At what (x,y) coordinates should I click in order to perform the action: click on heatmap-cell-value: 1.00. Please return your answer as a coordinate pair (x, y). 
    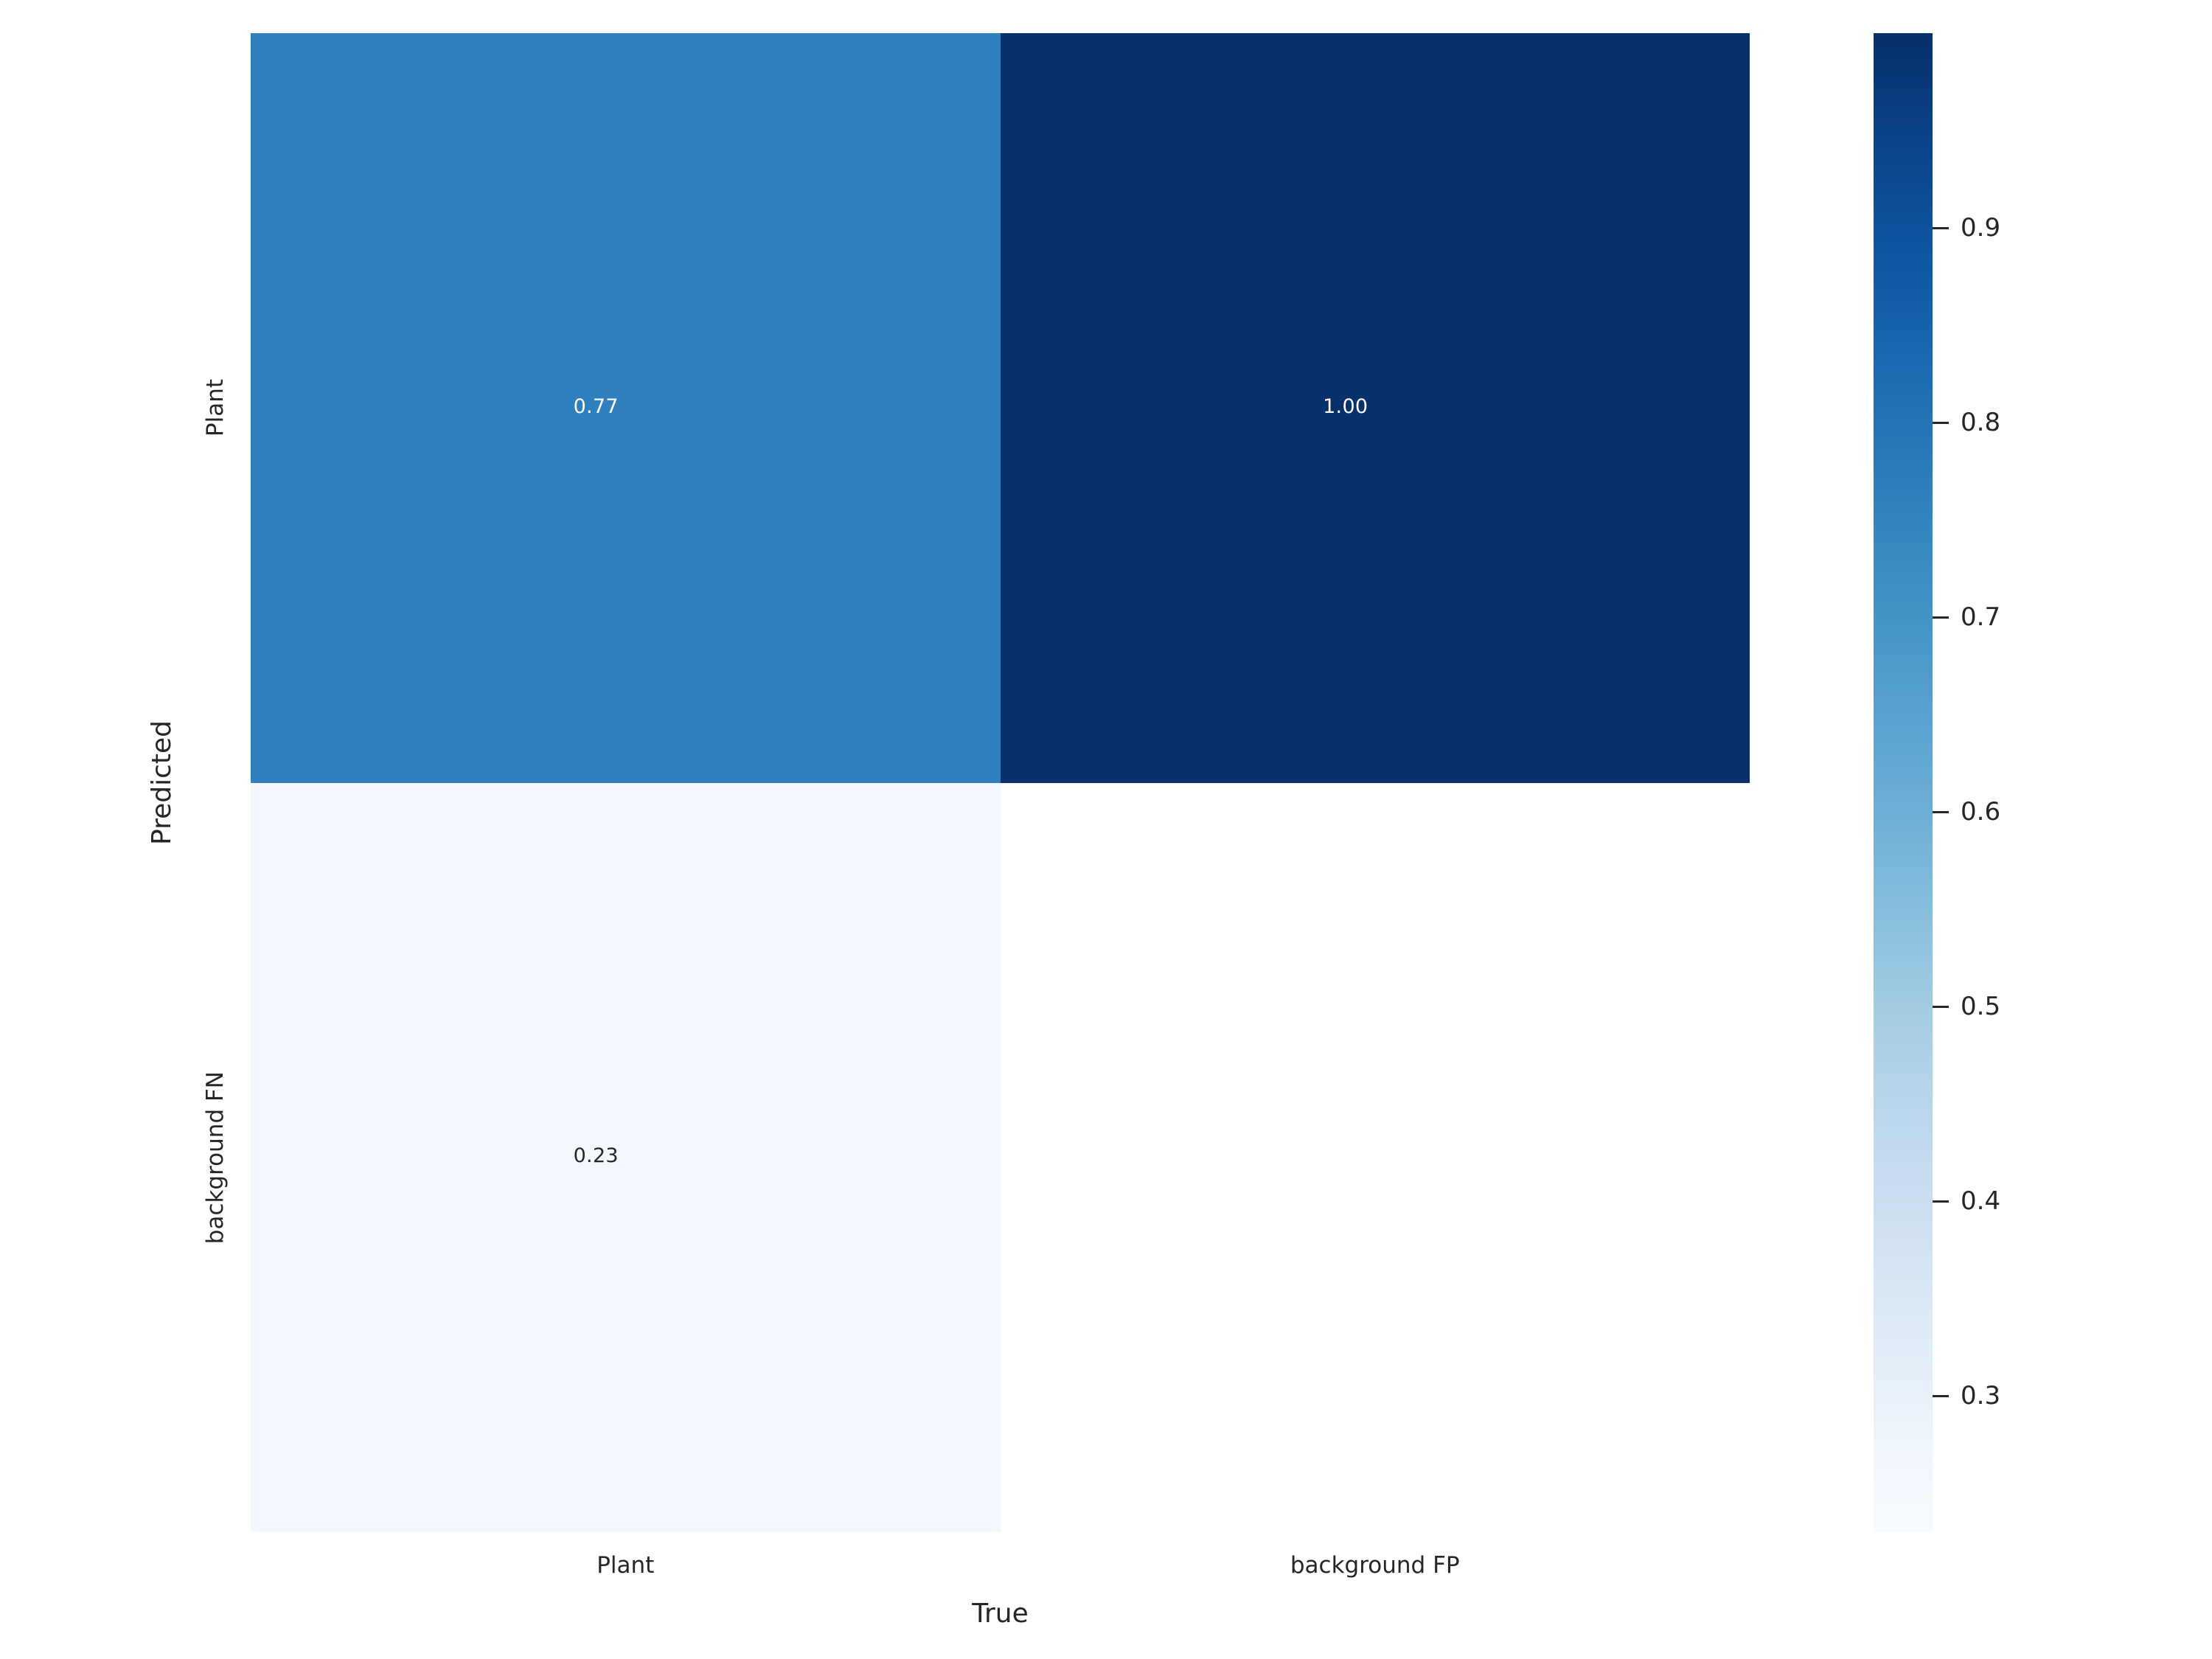
    Looking at the image, I should click on (1345, 406).